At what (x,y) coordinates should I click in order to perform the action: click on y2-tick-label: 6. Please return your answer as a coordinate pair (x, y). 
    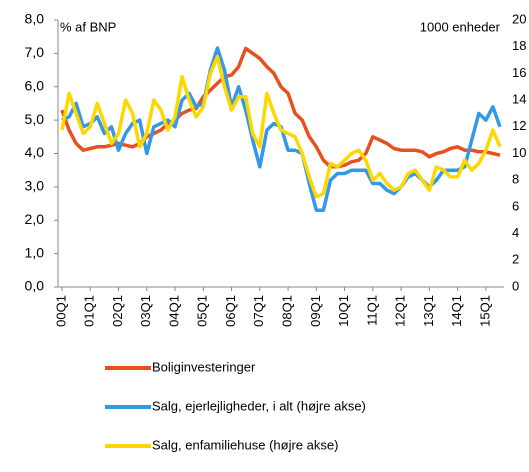
    Looking at the image, I should click on (515, 205).